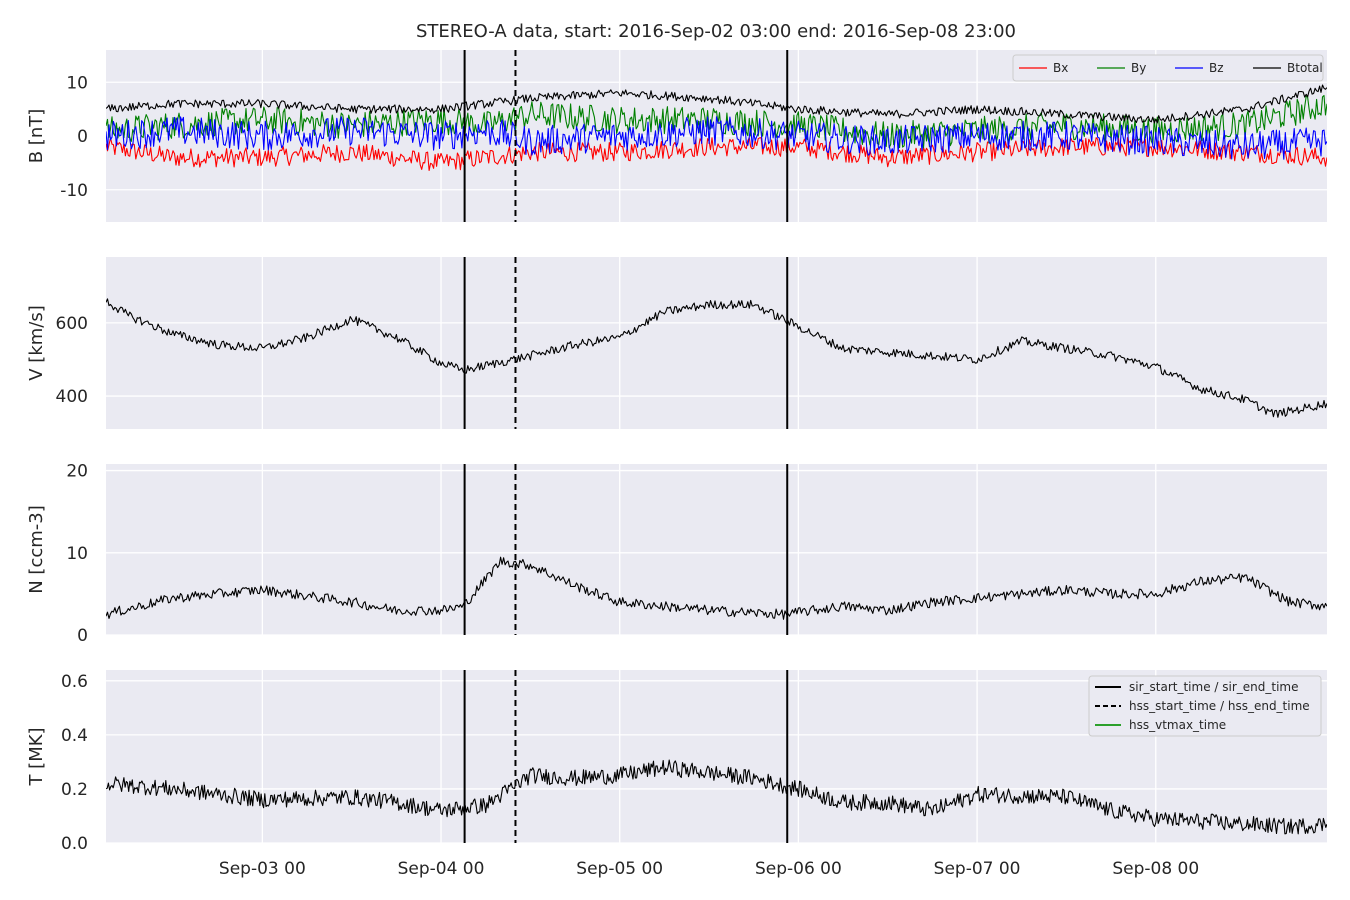 The image size is (1350, 900). I want to click on series-t-line, so click(716, 797).